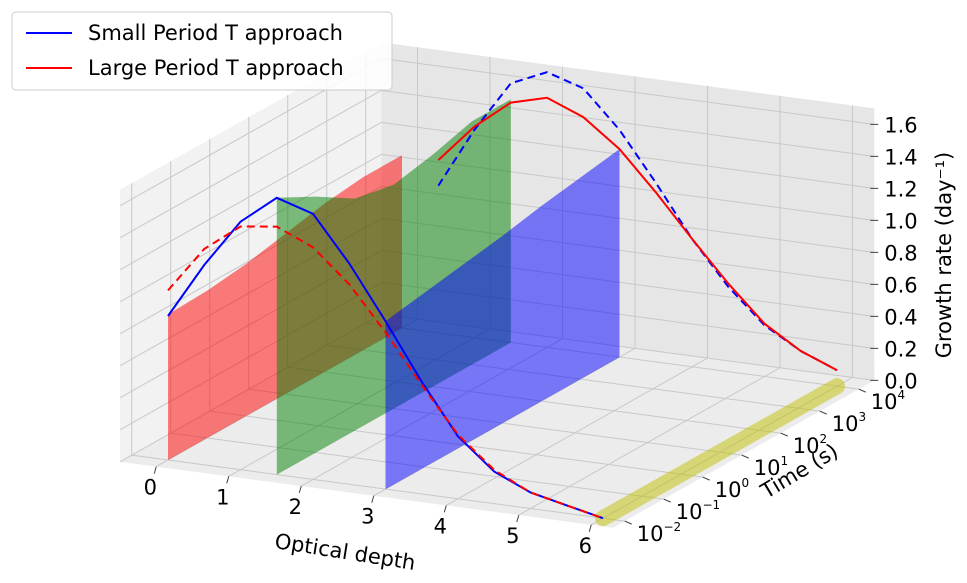 This screenshot has height=583, width=967. Describe the element at coordinates (150, 488) in the screenshot. I see `x-tick-label: 0` at that location.